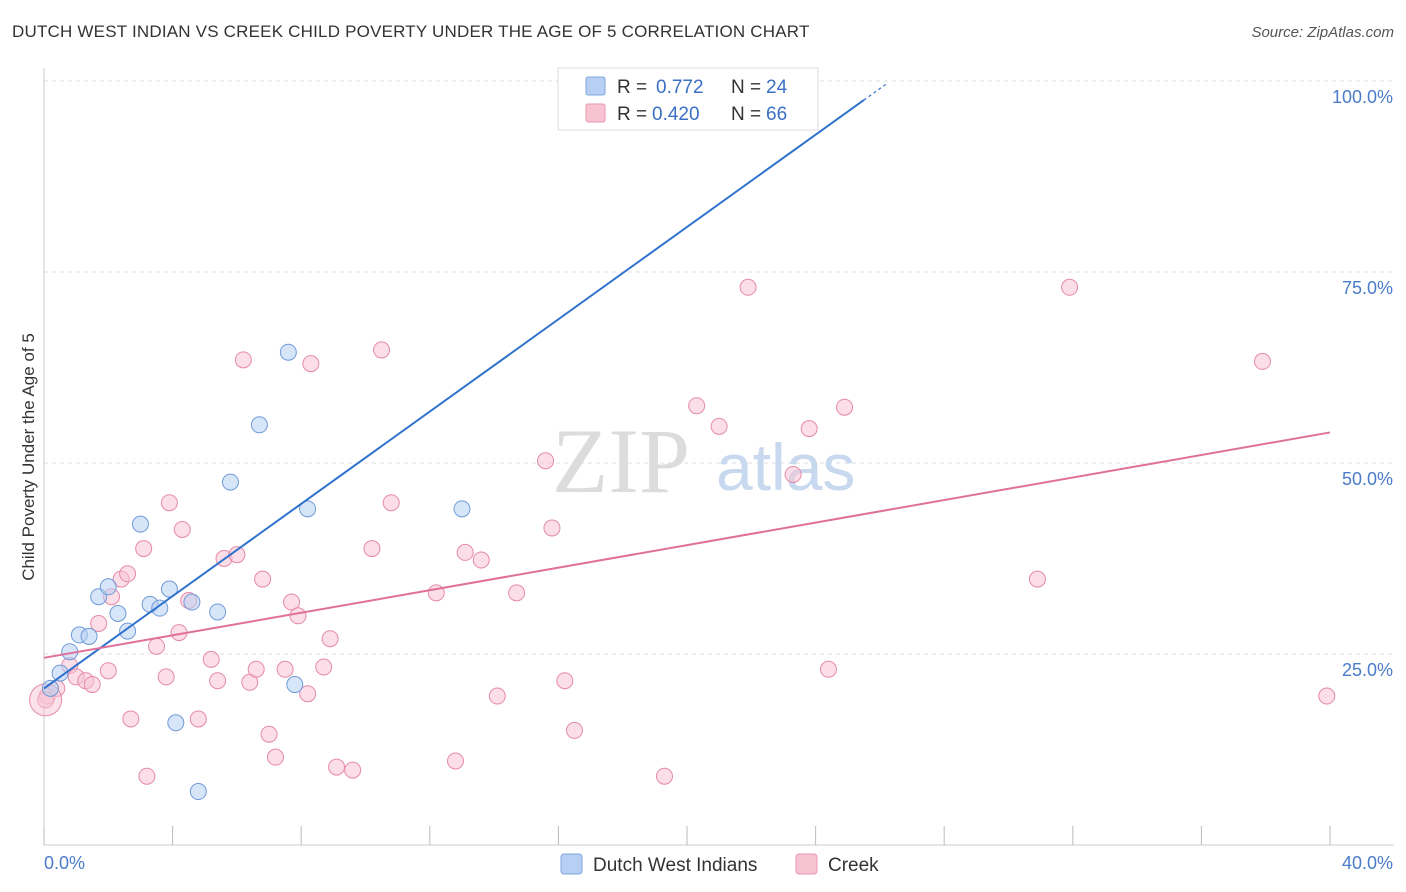 This screenshot has height=892, width=1406. I want to click on legend-n-label-2: N =, so click(746, 114).